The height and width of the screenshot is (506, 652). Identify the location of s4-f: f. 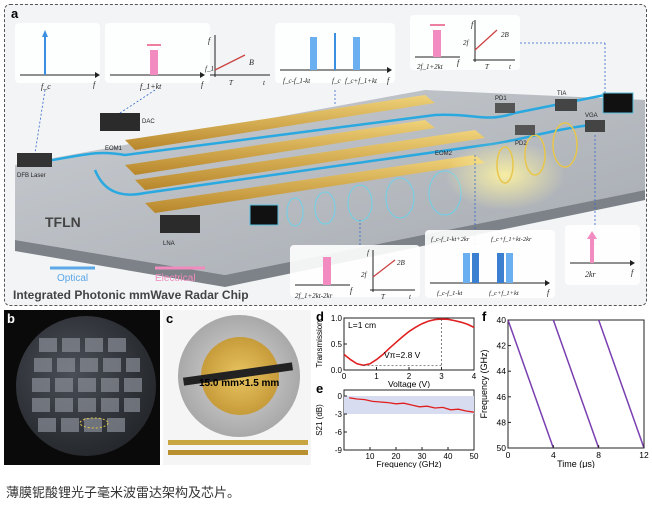
(459, 62).